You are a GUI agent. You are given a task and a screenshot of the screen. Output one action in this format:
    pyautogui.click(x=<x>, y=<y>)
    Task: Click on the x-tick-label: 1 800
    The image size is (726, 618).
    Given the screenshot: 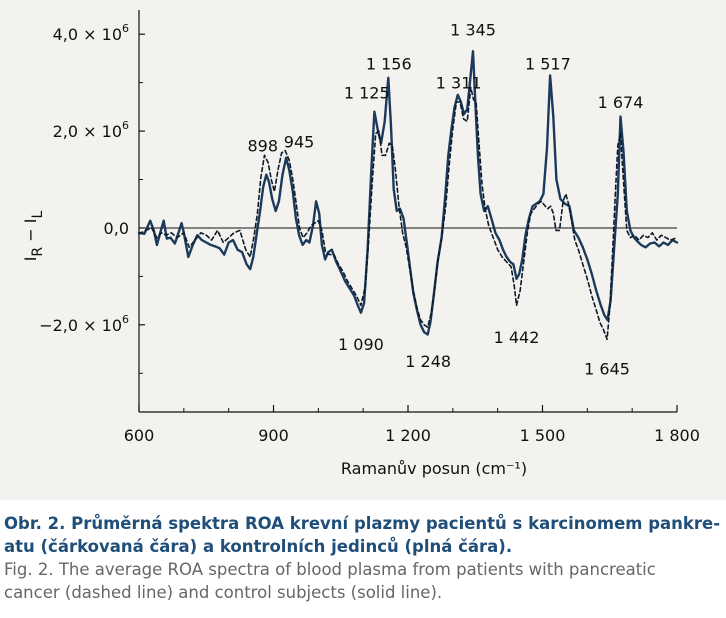 What is the action you would take?
    pyautogui.click(x=677, y=435)
    